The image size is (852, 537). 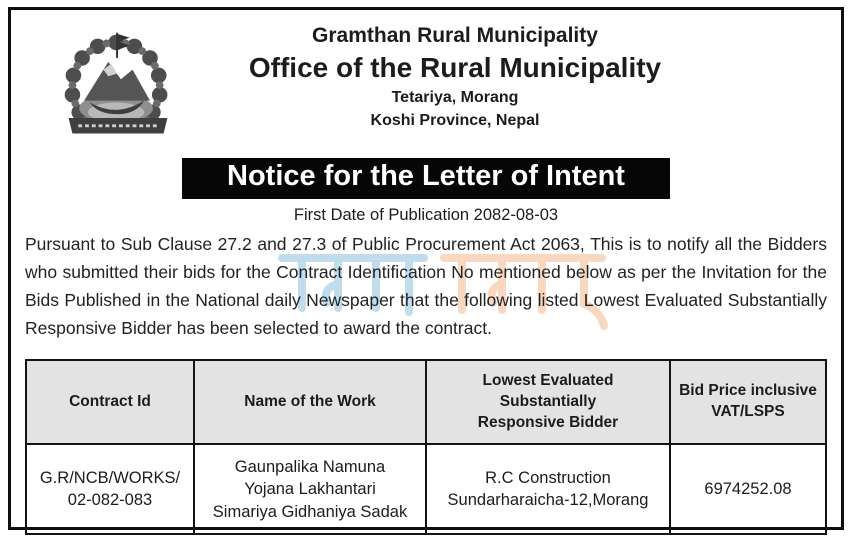 I want to click on office-name: Office of the Rural Municipality, so click(x=455, y=68).